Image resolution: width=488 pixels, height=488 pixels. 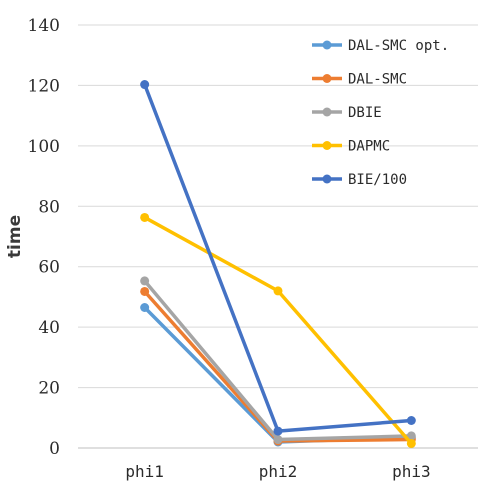 What do you see at coordinates (398, 46) in the screenshot?
I see `legend-label: DAL-SMC opt.` at bounding box center [398, 46].